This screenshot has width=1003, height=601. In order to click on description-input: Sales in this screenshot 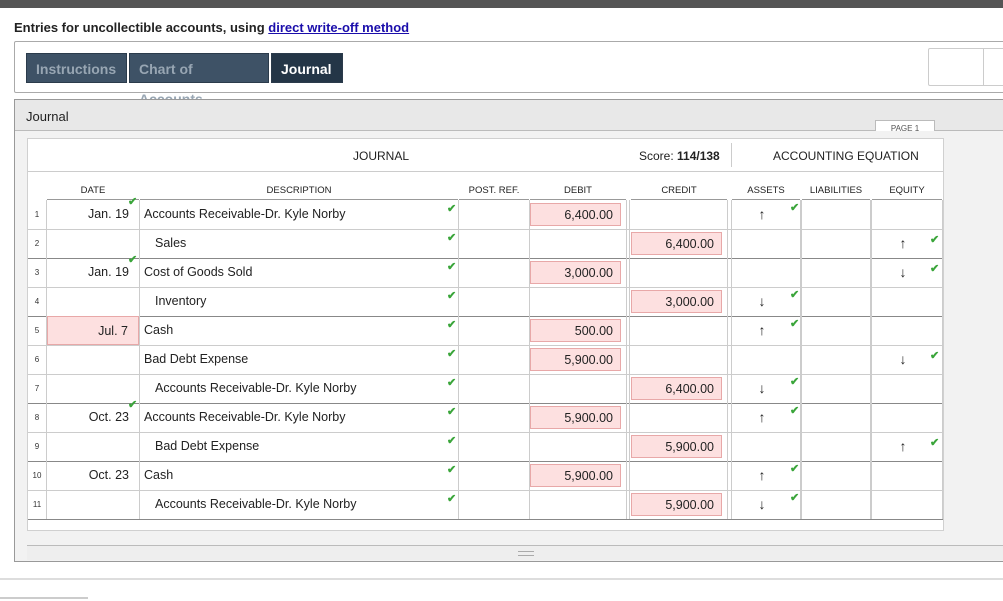, I will do `click(171, 243)`.